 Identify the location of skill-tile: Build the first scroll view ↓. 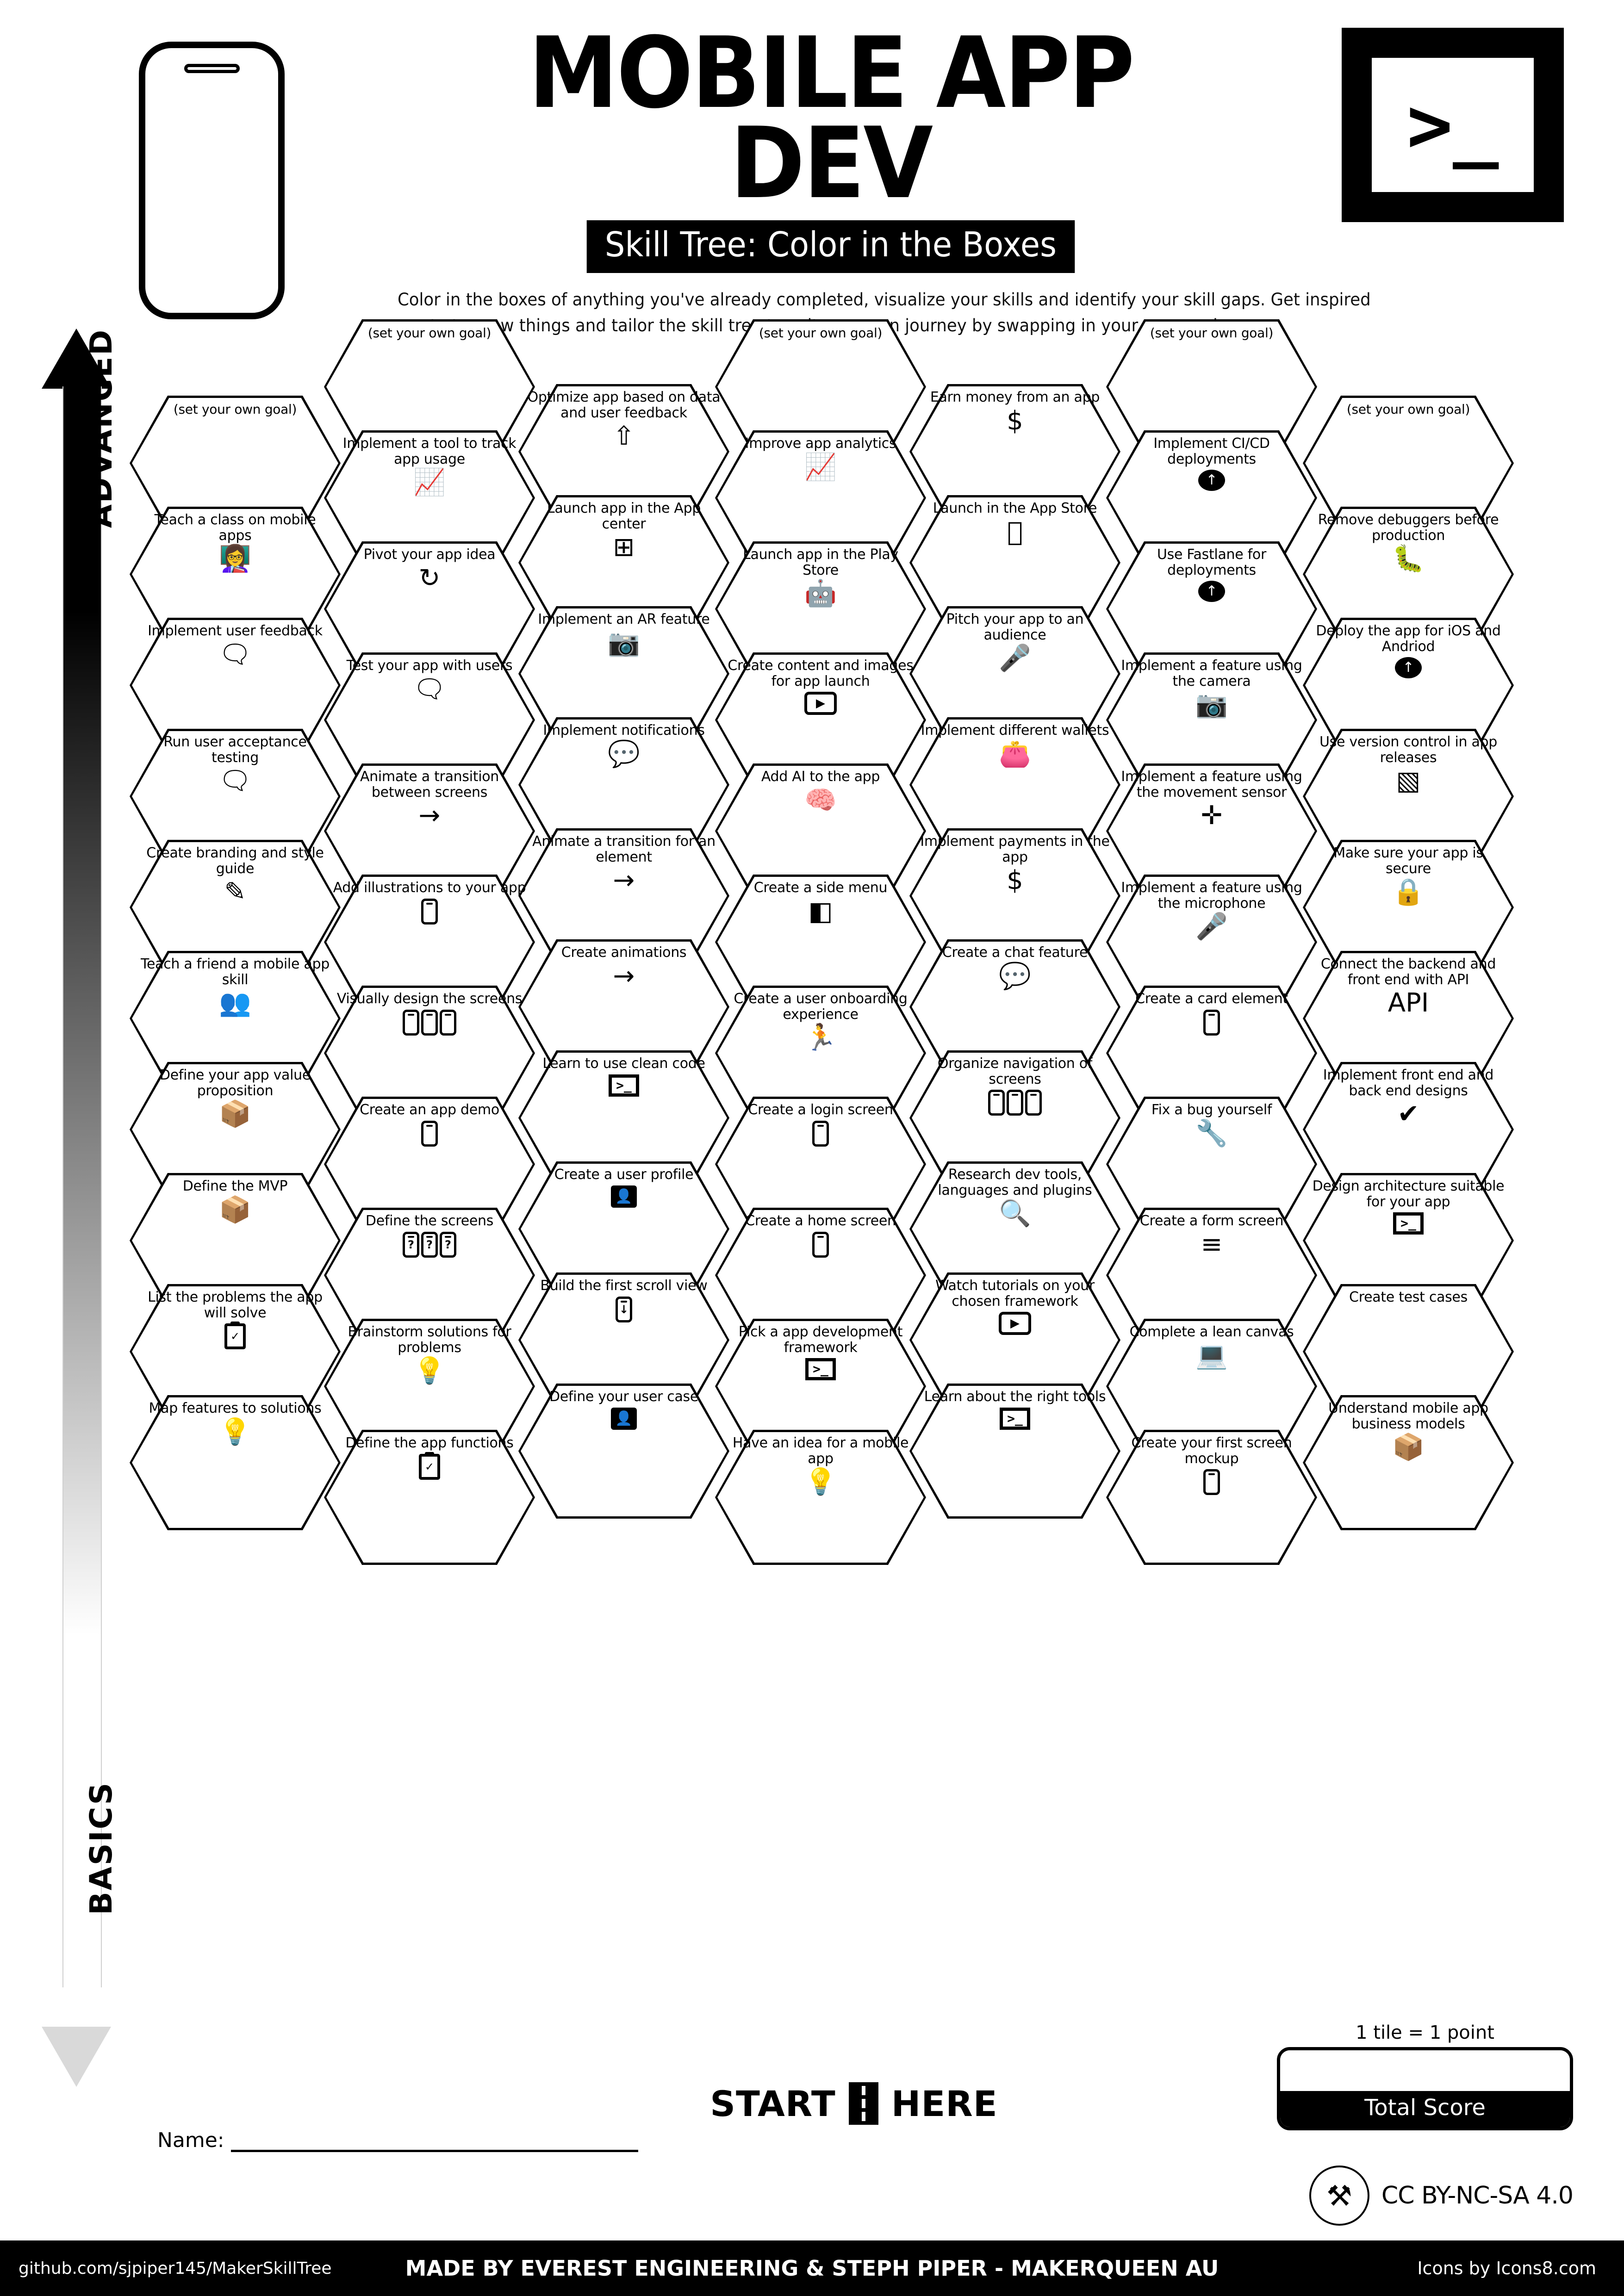
(623, 1340).